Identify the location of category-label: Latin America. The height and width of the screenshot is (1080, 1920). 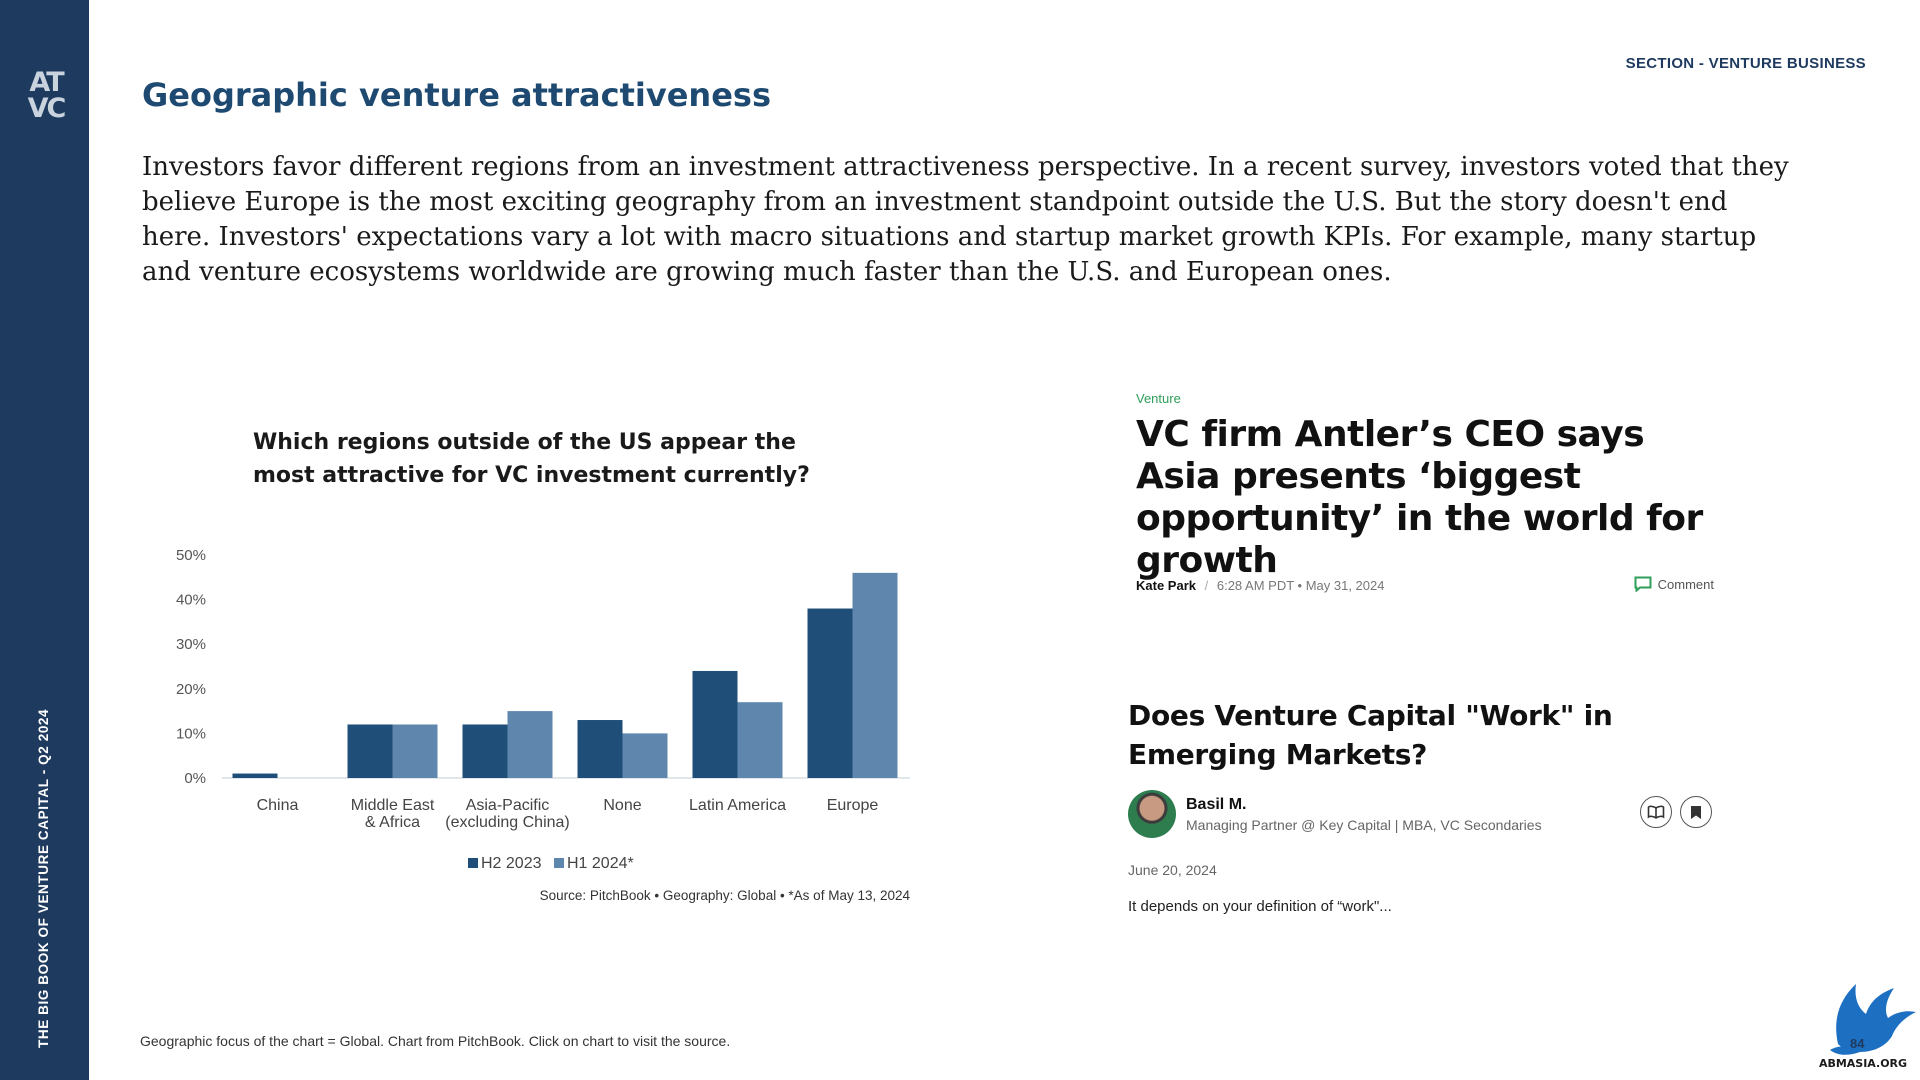
(737, 805).